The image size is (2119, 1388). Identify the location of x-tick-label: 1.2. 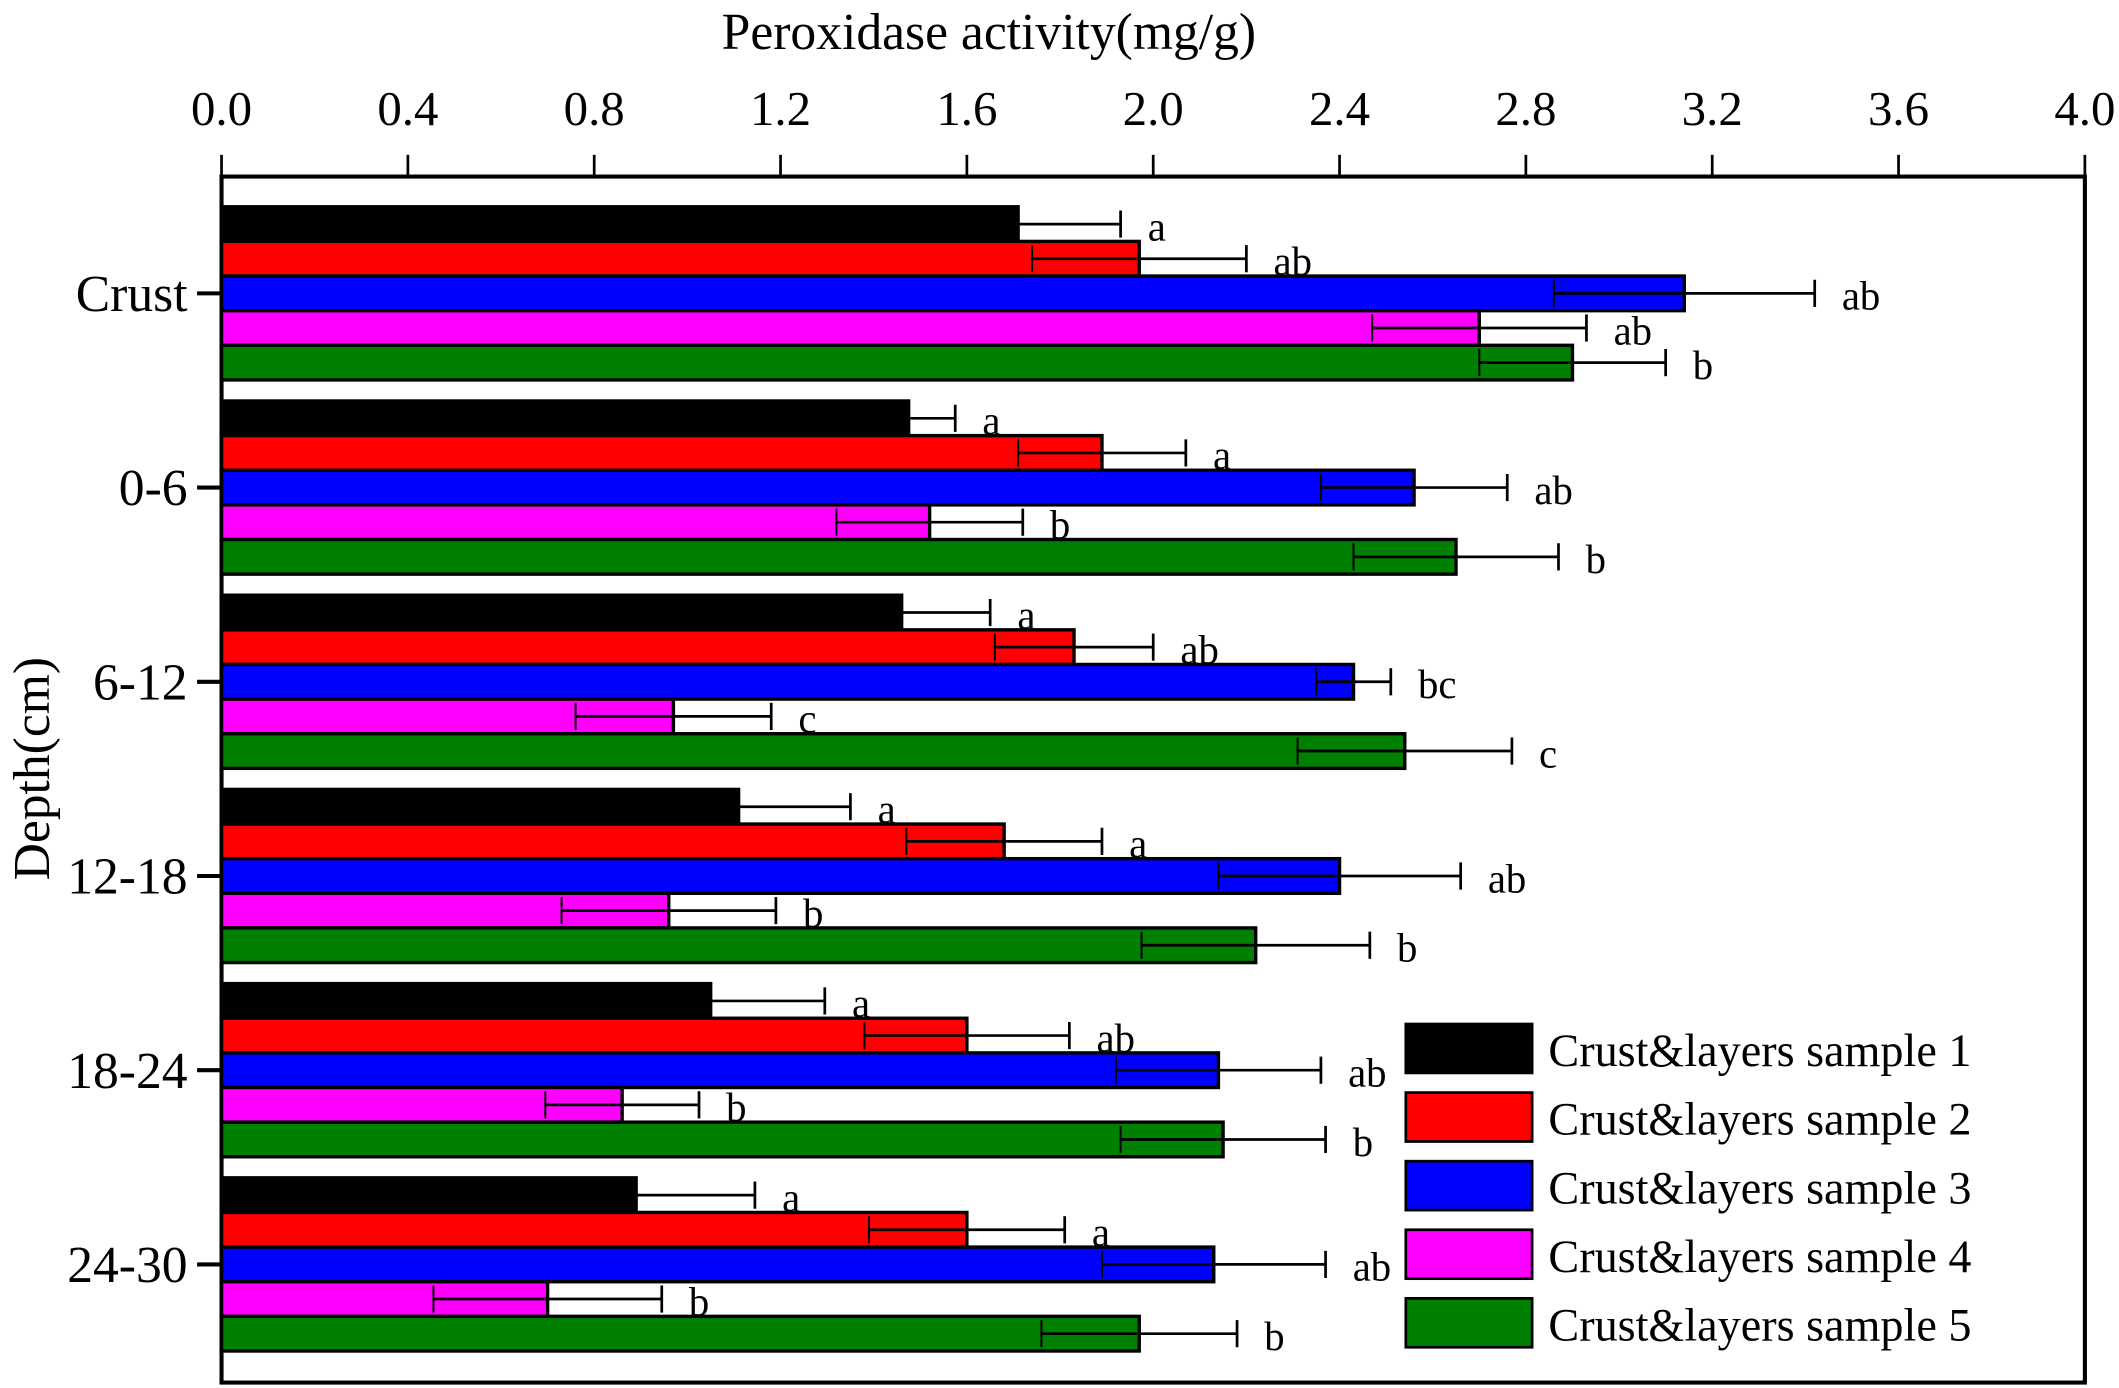
(780, 108).